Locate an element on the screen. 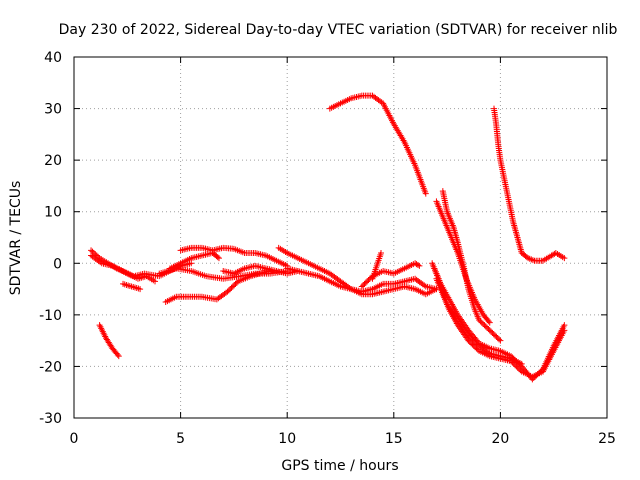 This screenshot has height=480, width=640. x-axis-label: GPS time / hours is located at coordinates (339, 466).